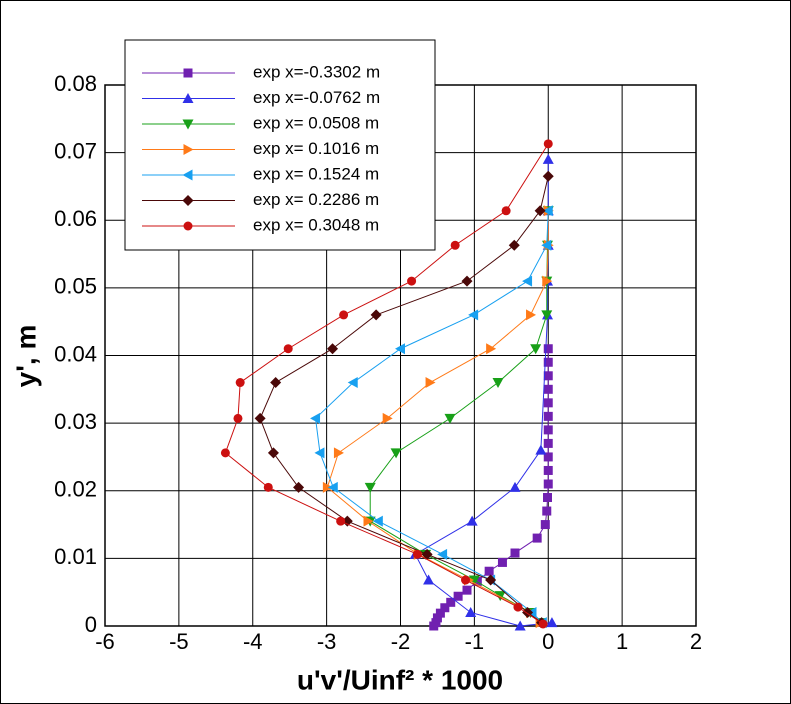 This screenshot has height=704, width=791. What do you see at coordinates (622, 641) in the screenshot?
I see `x-tick-label: 1` at bounding box center [622, 641].